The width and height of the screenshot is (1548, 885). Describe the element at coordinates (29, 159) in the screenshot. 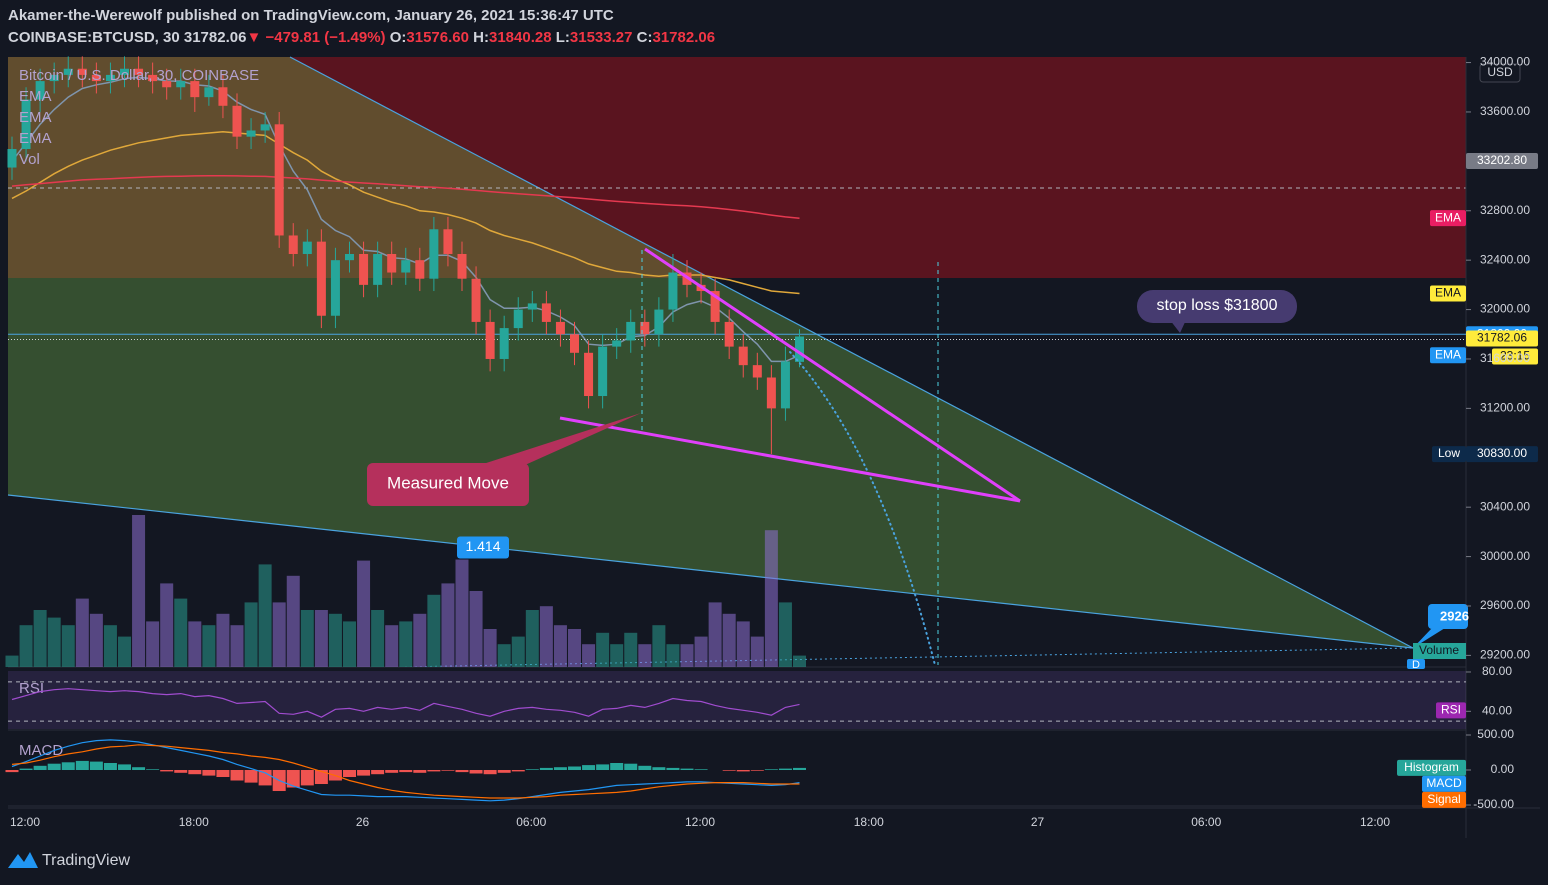

I see `legend-entry: Vol` at that location.